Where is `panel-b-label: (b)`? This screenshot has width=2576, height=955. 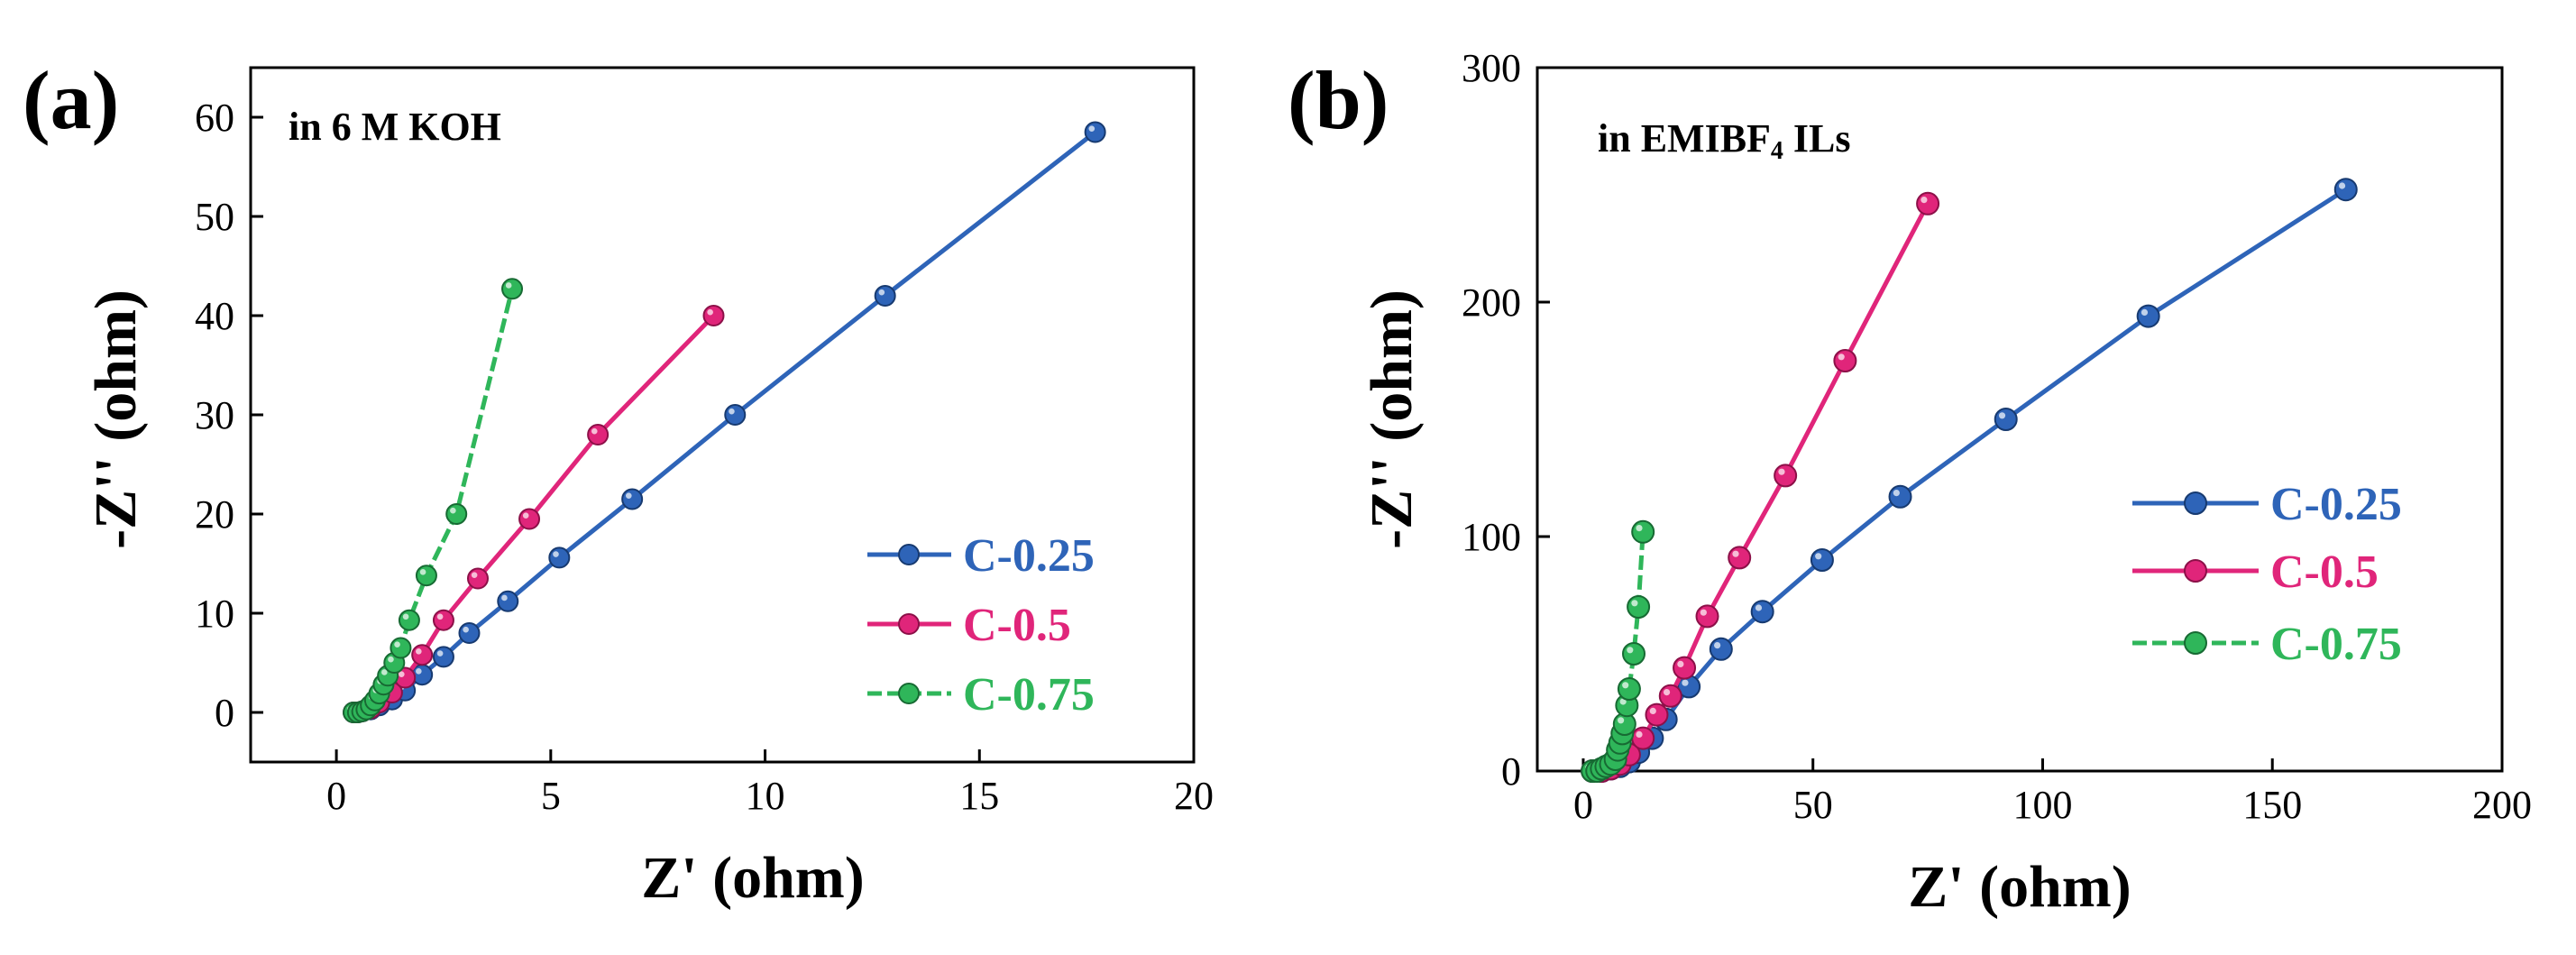
panel-b-label: (b) is located at coordinates (1338, 100).